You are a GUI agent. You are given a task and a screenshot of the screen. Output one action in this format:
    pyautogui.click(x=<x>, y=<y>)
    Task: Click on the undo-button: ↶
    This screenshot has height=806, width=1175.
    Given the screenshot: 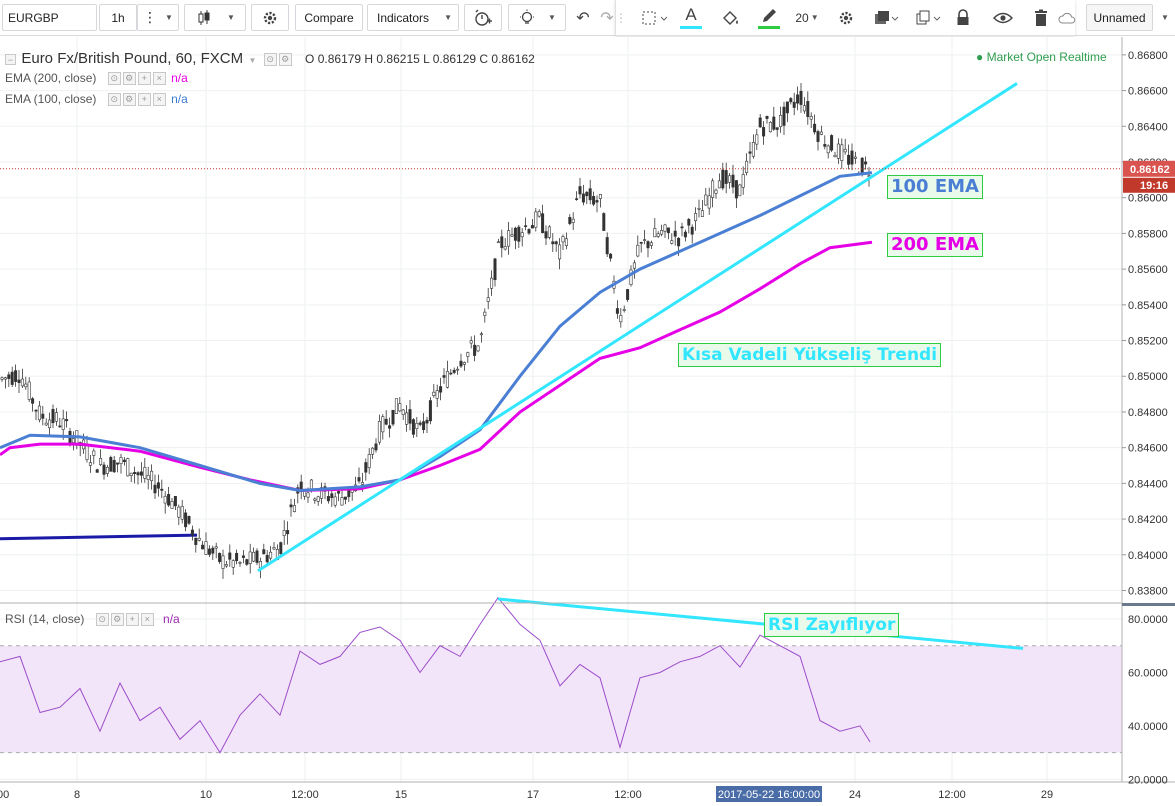 What is the action you would take?
    pyautogui.click(x=583, y=17)
    